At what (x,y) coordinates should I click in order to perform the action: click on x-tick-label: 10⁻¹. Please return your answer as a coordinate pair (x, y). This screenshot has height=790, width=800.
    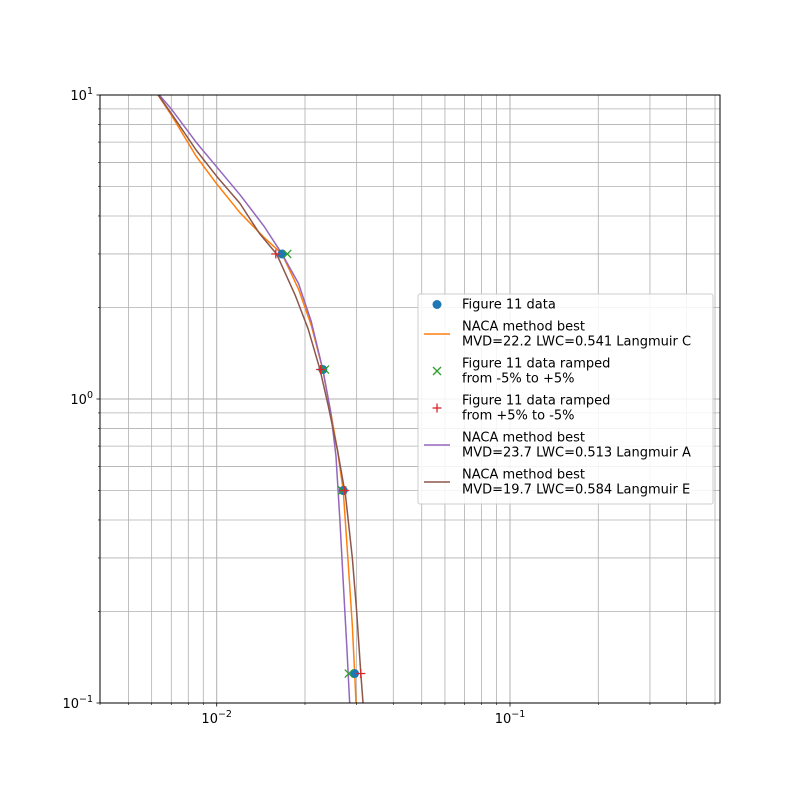
    Looking at the image, I should click on (510, 718).